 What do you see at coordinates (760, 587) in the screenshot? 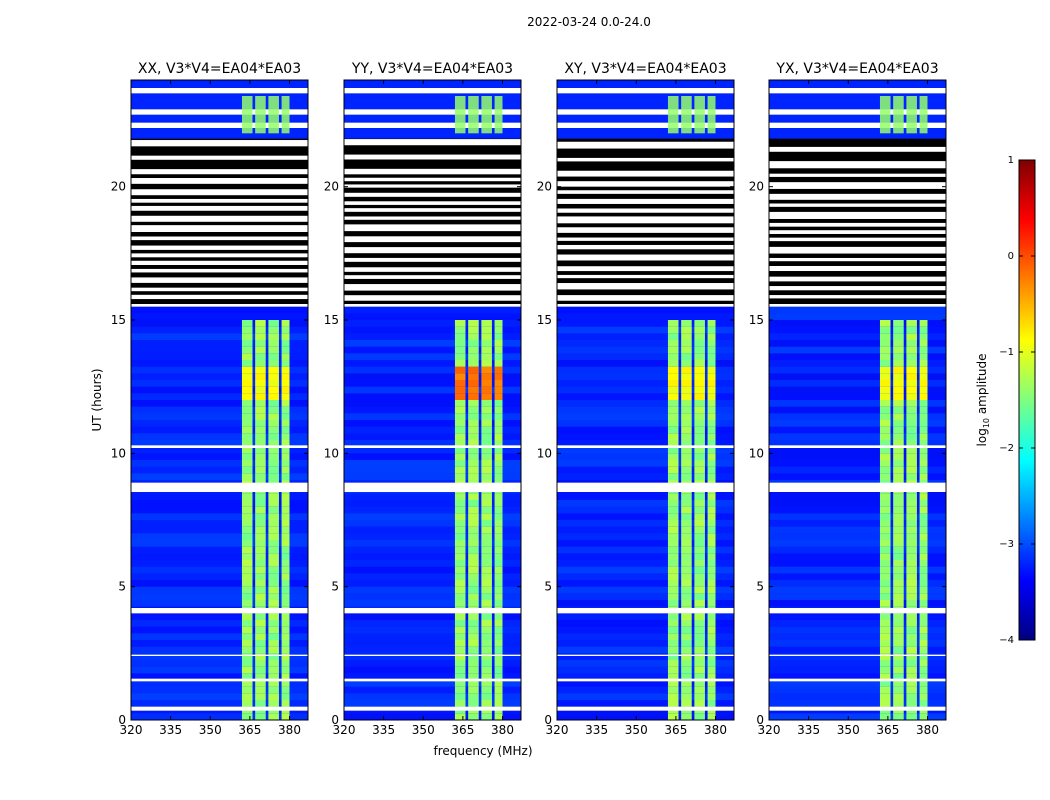
I see `y-tick-label: 5` at bounding box center [760, 587].